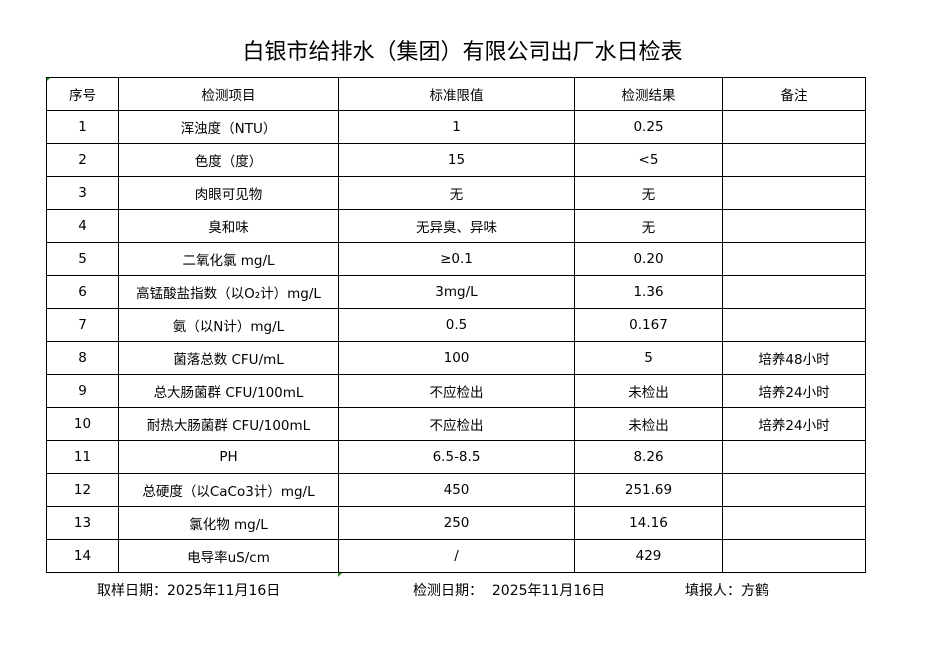 The width and height of the screenshot is (925, 660). I want to click on standard-limit-cell: 1, so click(456, 127).